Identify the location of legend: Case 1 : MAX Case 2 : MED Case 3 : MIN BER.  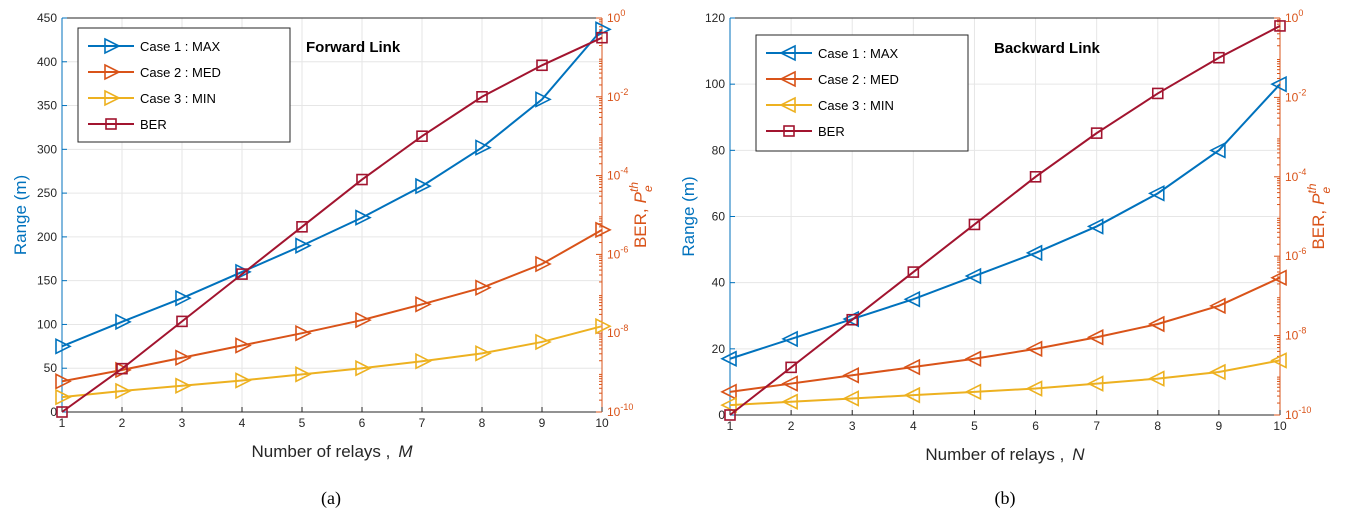
(184, 85).